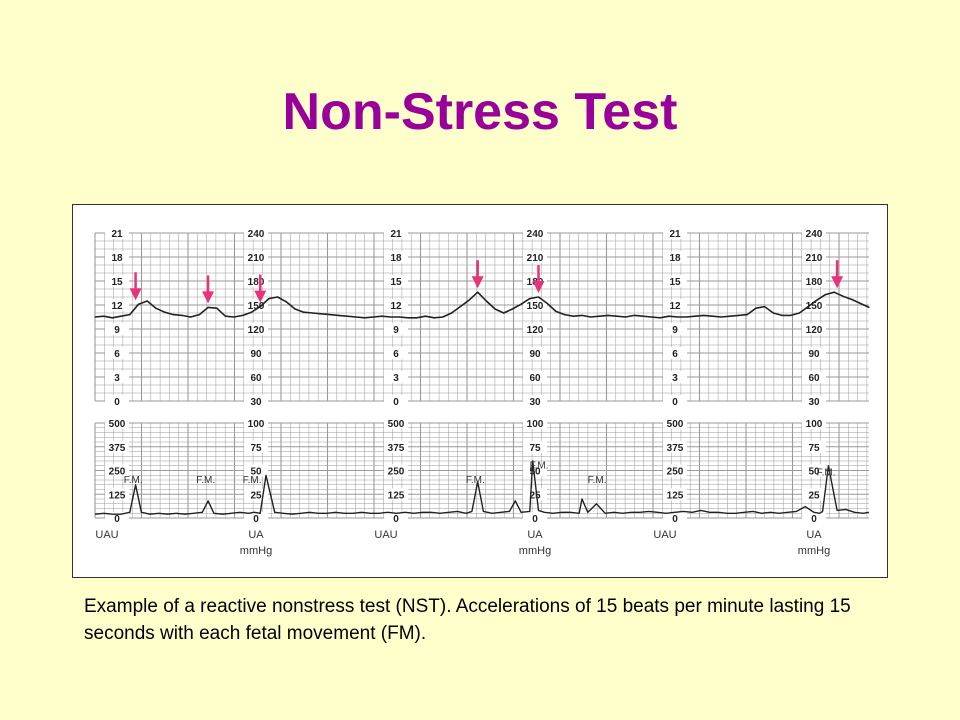  I want to click on fhr-tick-label: 9, so click(675, 330).